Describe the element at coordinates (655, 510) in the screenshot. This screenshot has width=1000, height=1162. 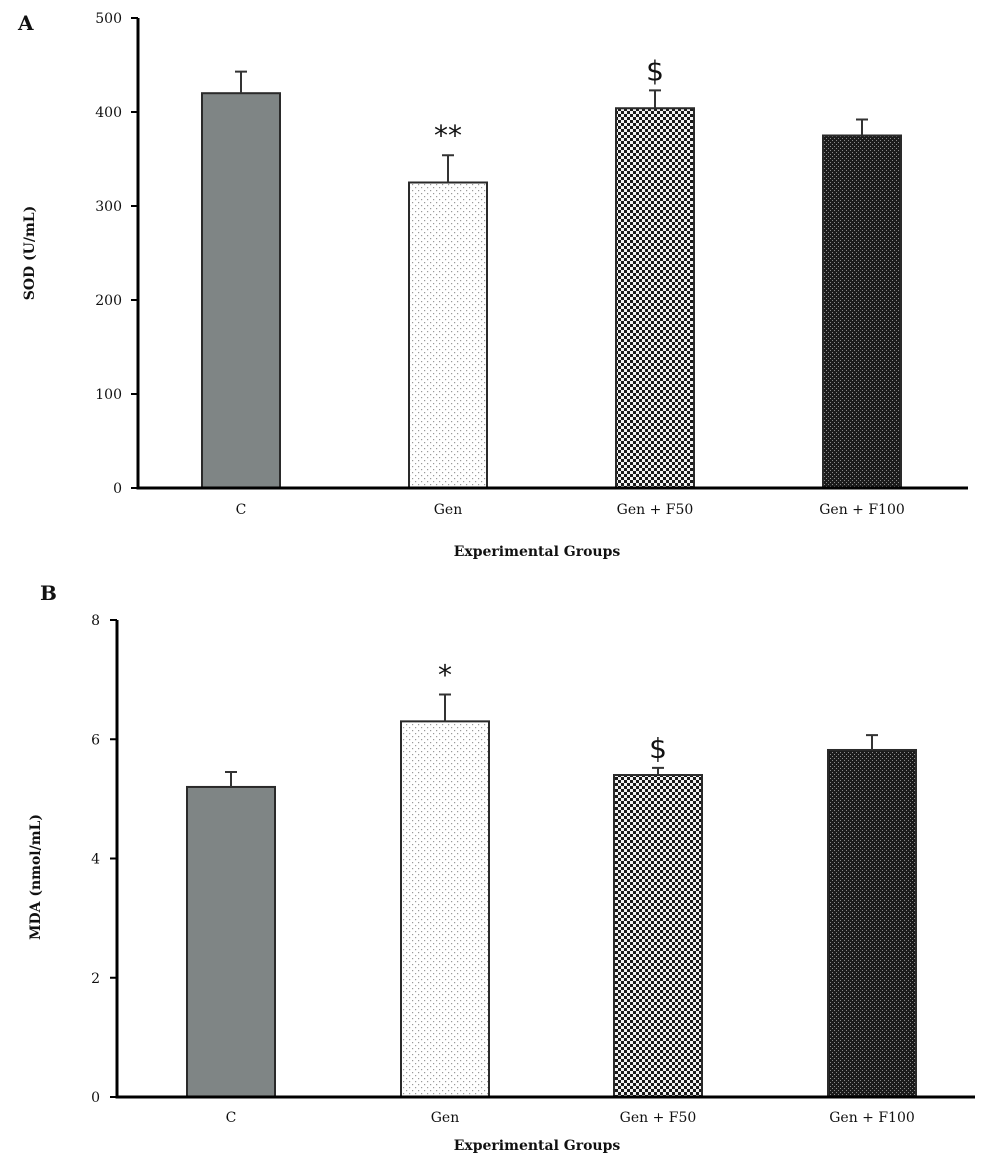
I see `panel-a-category-label-2: Gen + F50` at that location.